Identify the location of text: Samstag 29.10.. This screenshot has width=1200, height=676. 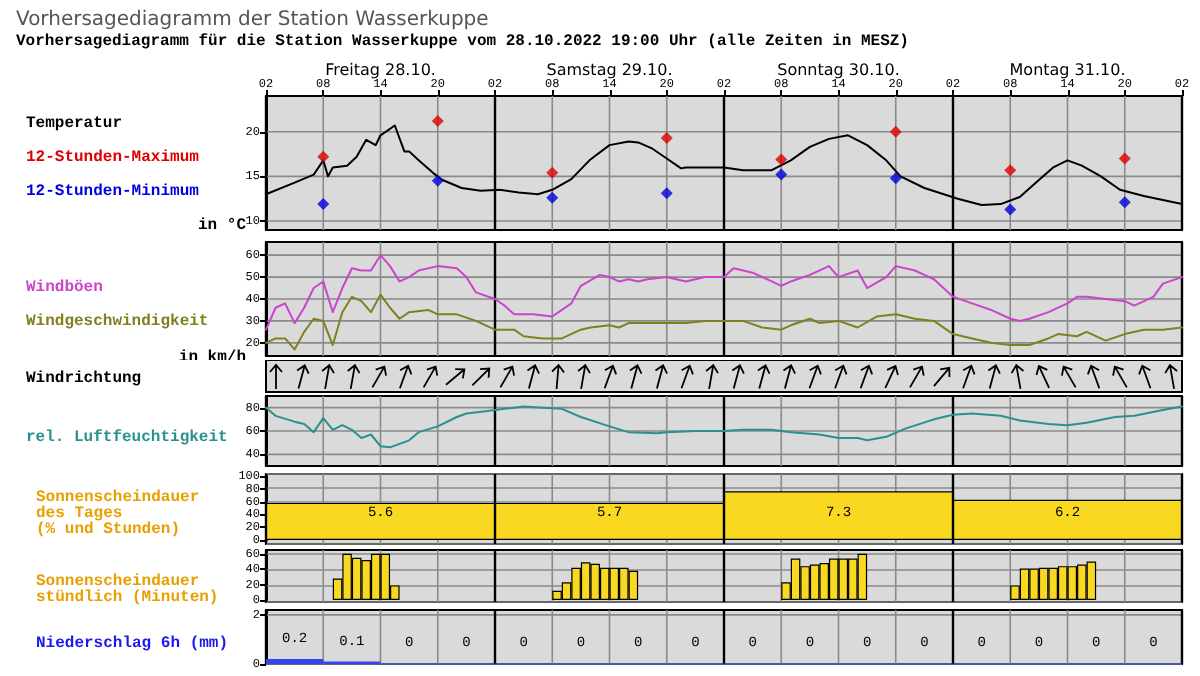
(609, 70).